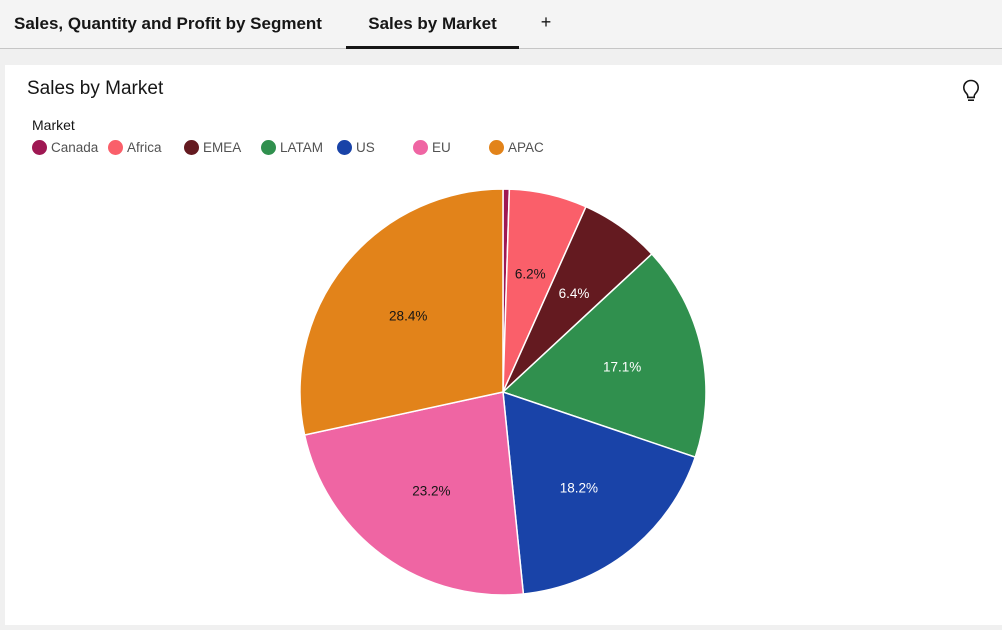  I want to click on pie-slice-apac, so click(401, 312).